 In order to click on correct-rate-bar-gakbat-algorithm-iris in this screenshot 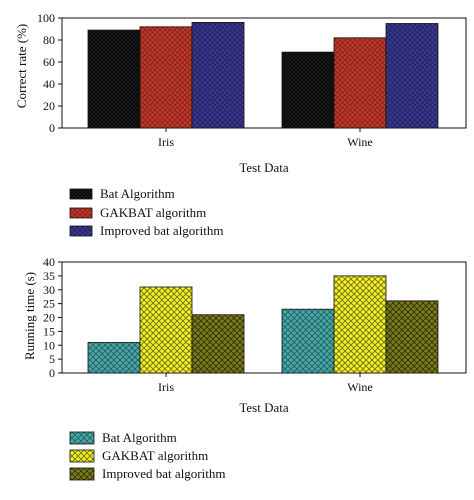, I will do `click(166, 77)`.